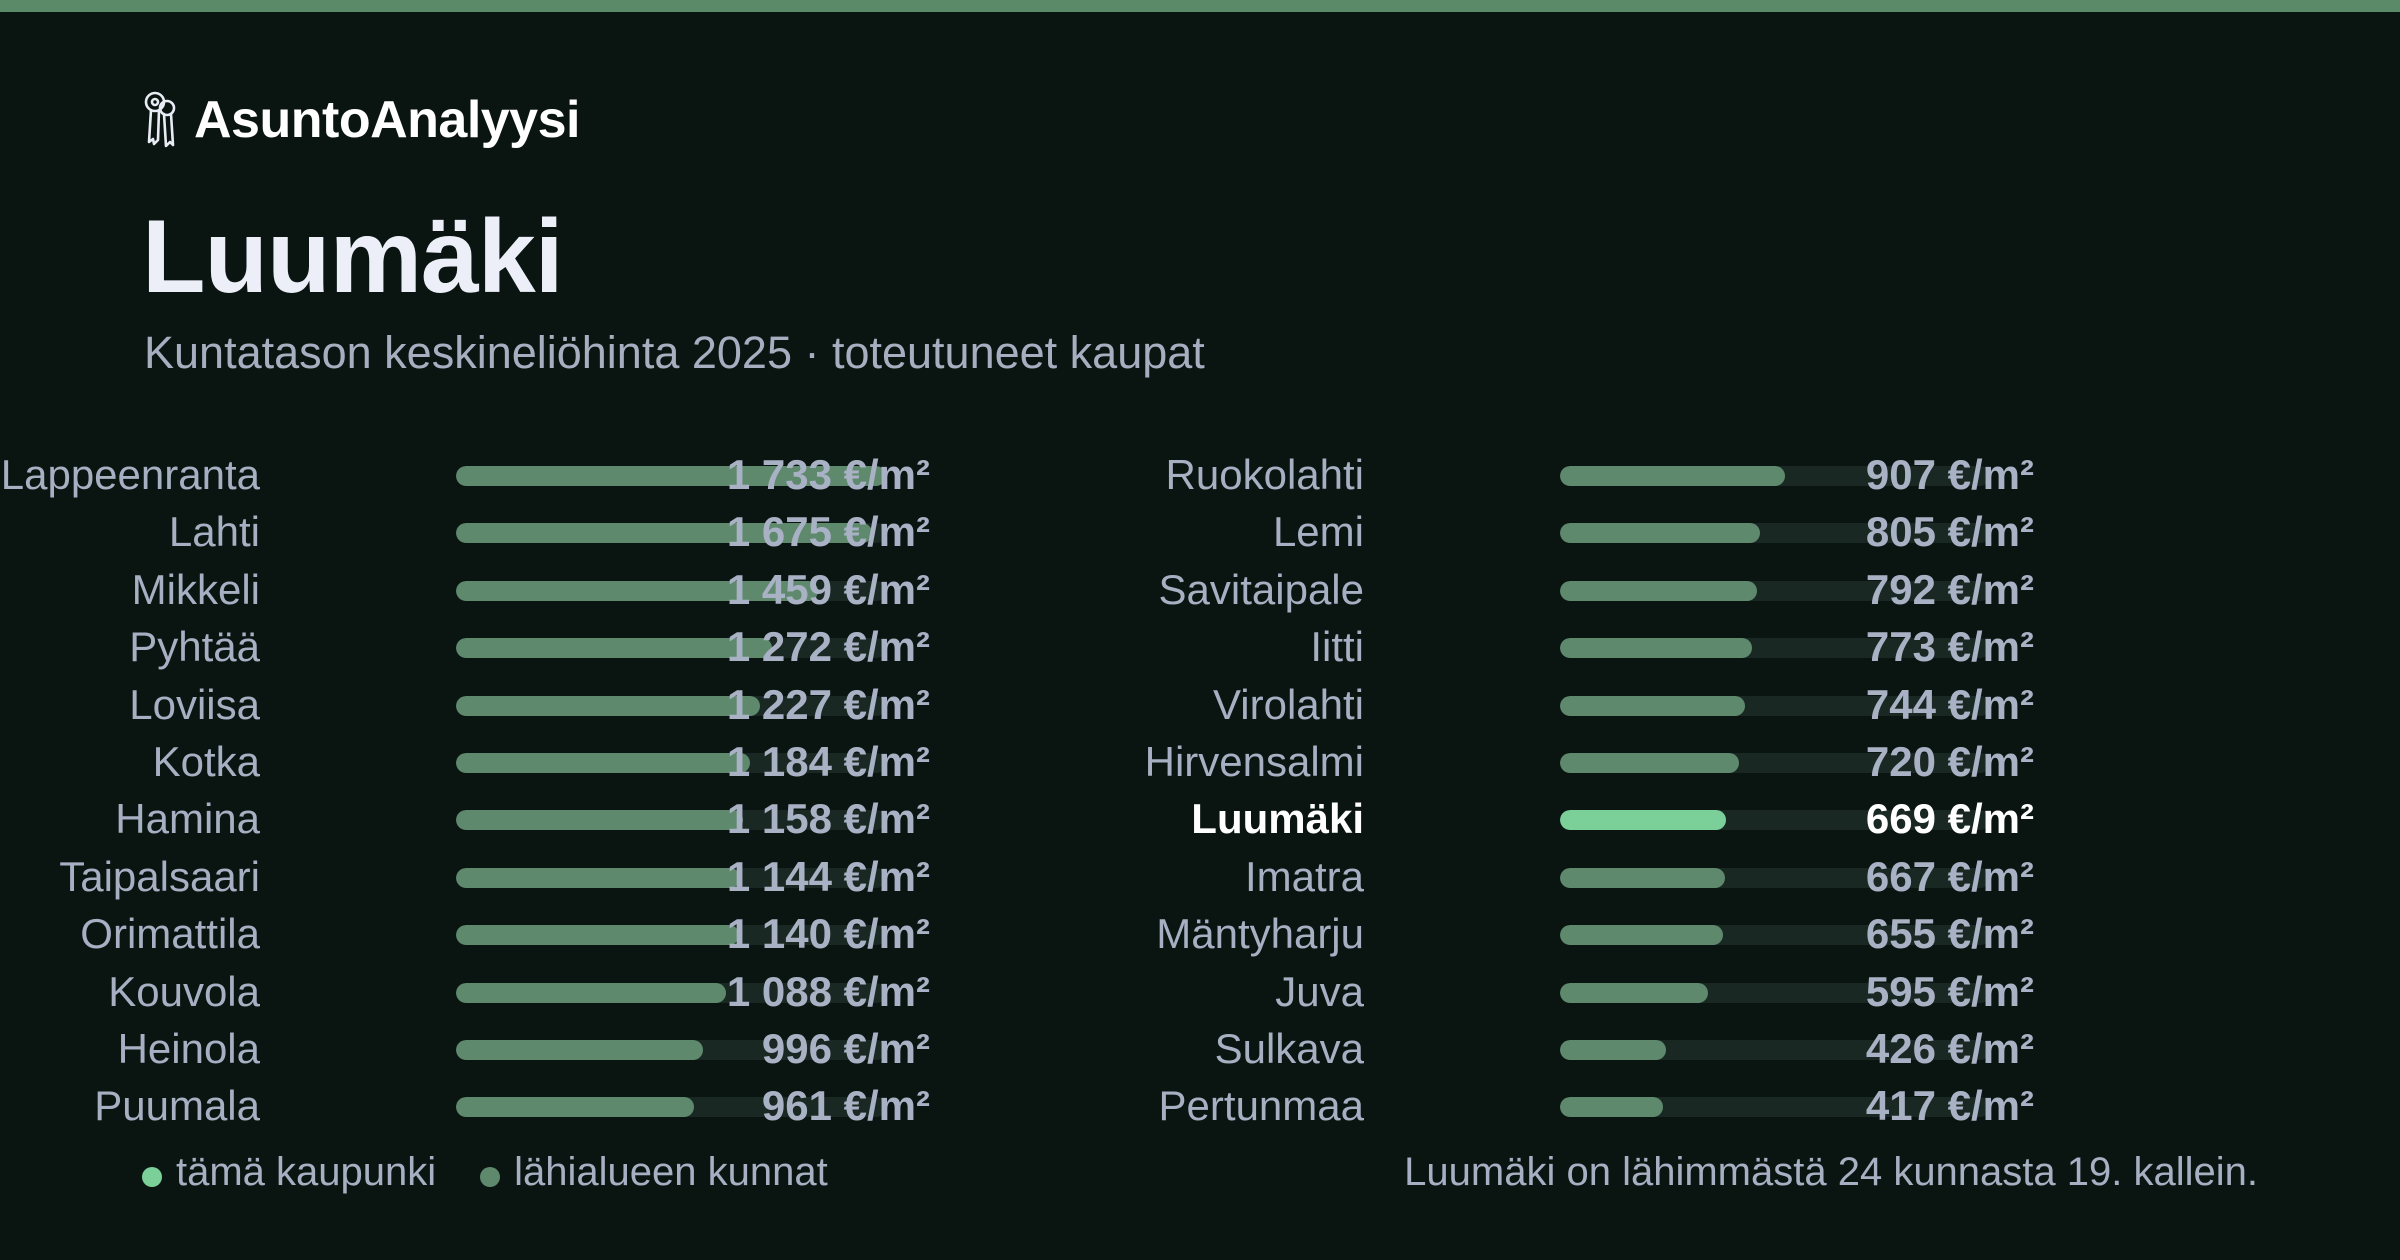  I want to click on bar-label: Pyhtää, so click(194, 647).